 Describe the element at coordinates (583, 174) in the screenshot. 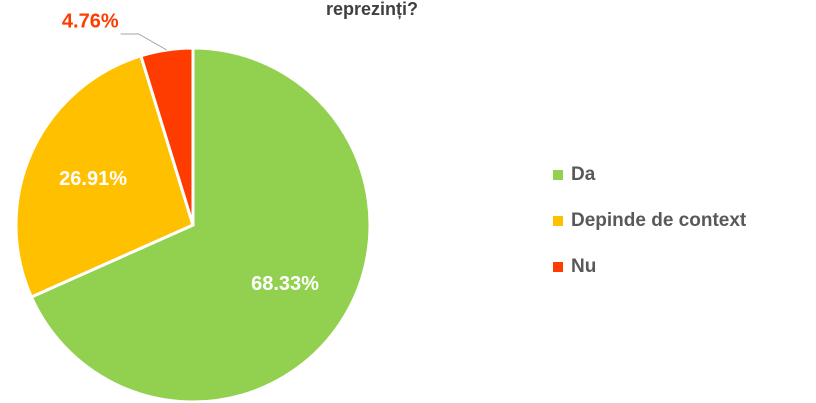

I see `legend-label: Da` at that location.